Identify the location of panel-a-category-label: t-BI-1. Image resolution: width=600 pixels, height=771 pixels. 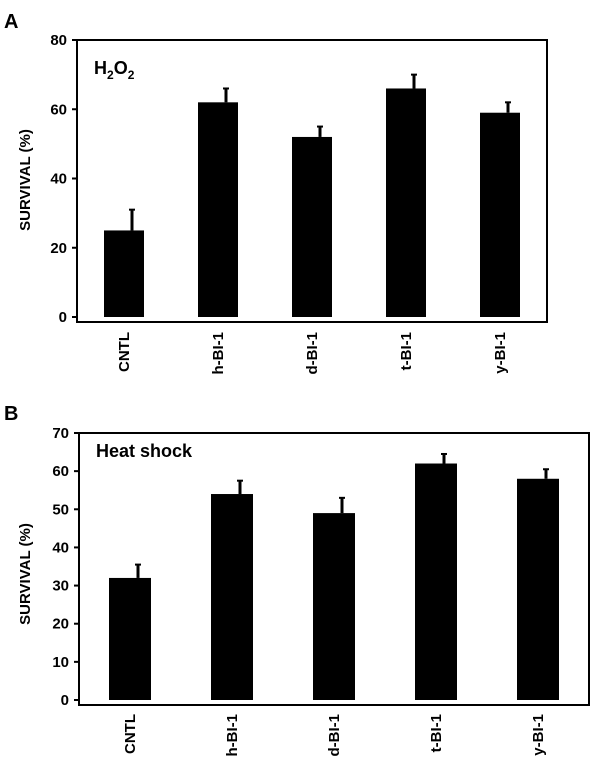
(406, 351).